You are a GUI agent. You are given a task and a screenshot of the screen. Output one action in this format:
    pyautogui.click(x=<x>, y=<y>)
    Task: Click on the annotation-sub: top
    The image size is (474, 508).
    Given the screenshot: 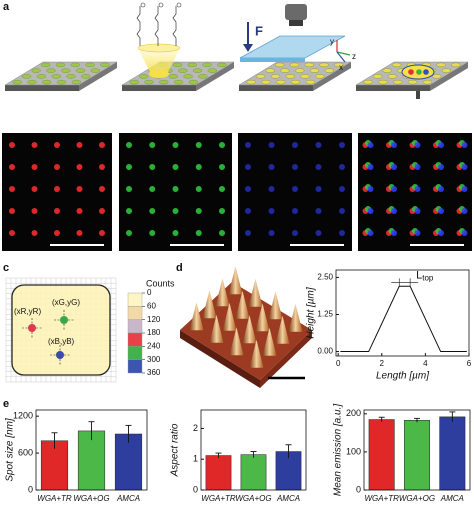 What is the action you would take?
    pyautogui.click(x=428, y=277)
    